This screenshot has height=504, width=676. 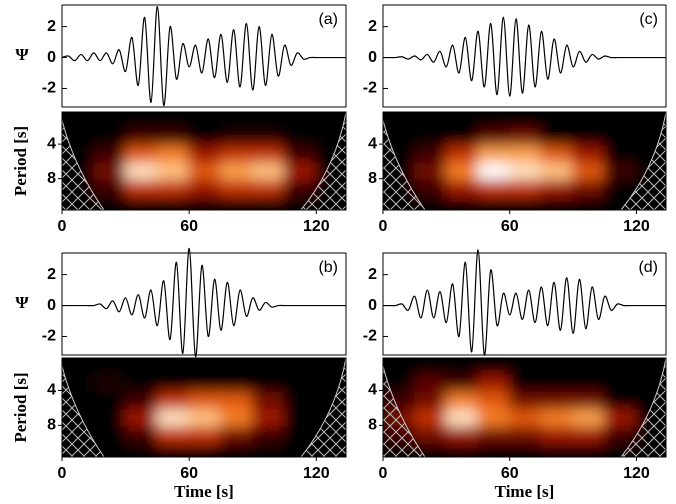 What do you see at coordinates (525, 491) in the screenshot?
I see `x-axis-label: Time [s]` at bounding box center [525, 491].